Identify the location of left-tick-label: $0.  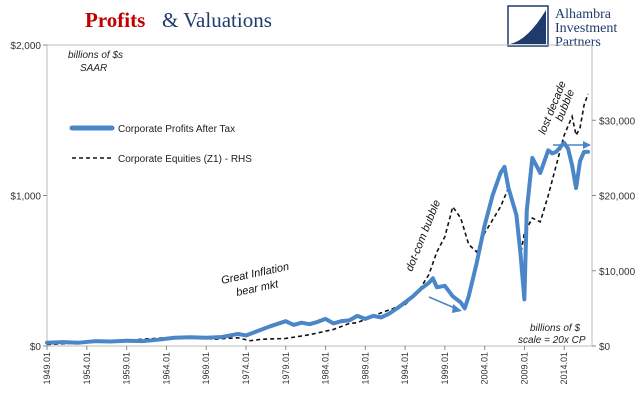
(36, 347).